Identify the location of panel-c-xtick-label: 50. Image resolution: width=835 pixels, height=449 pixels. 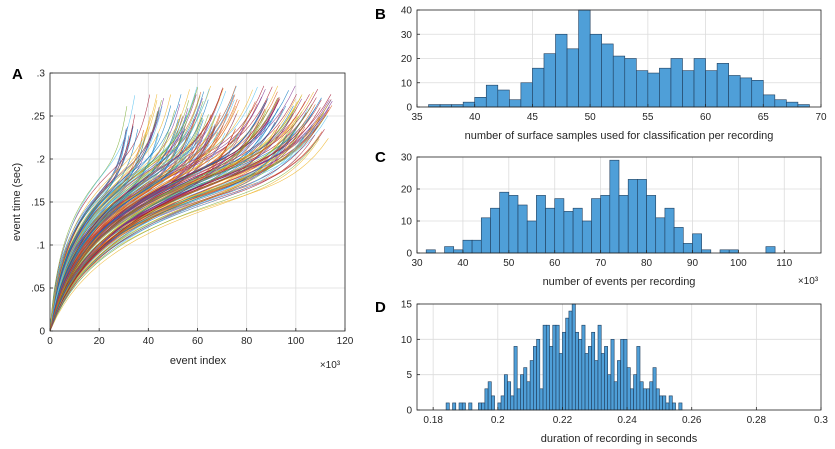
(509, 263).